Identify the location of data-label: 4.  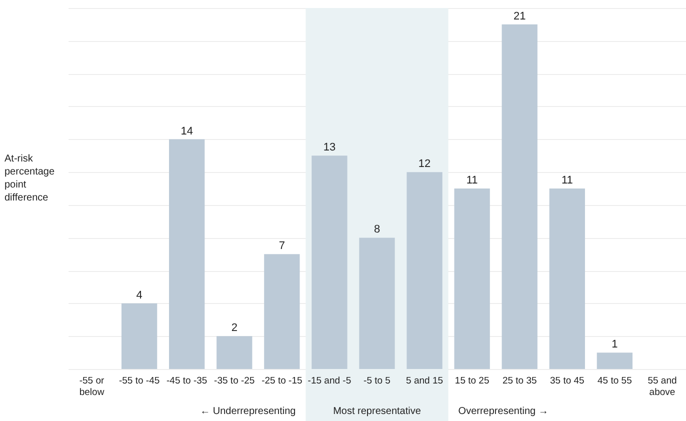
(139, 295).